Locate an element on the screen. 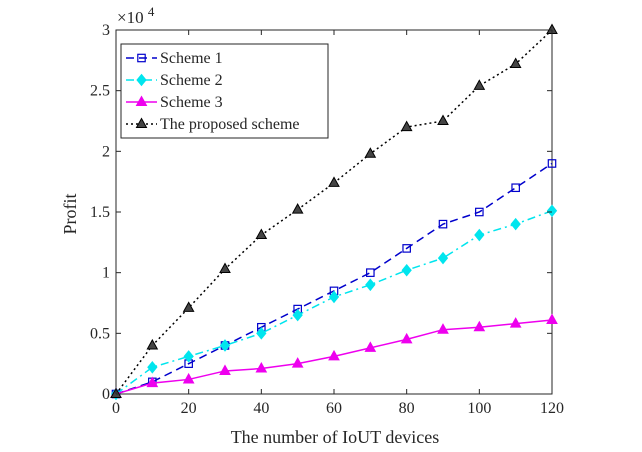 Image resolution: width=642 pixels, height=452 pixels. y-multiplier-base: ×10 is located at coordinates (130, 17).